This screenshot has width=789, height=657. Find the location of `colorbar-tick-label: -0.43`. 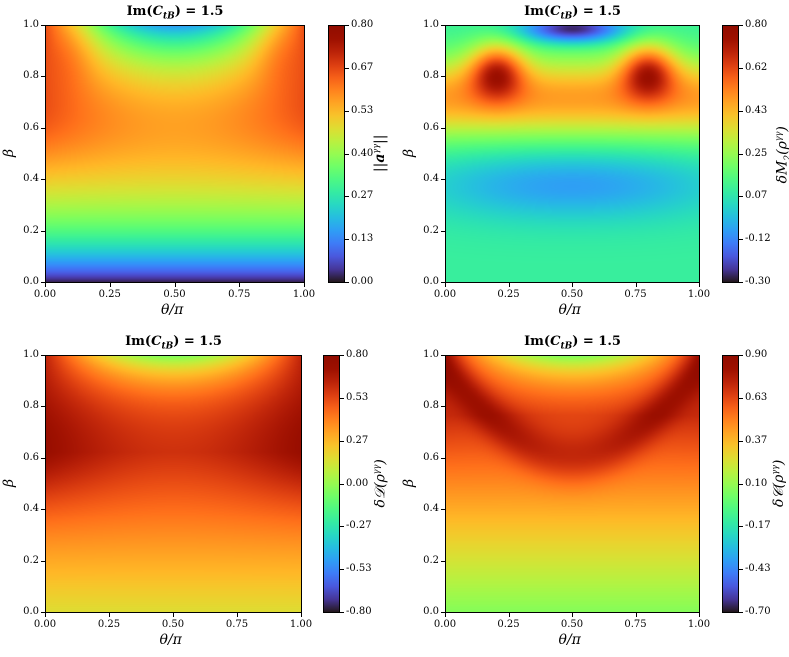

colorbar-tick-label: -0.43 is located at coordinates (758, 569).